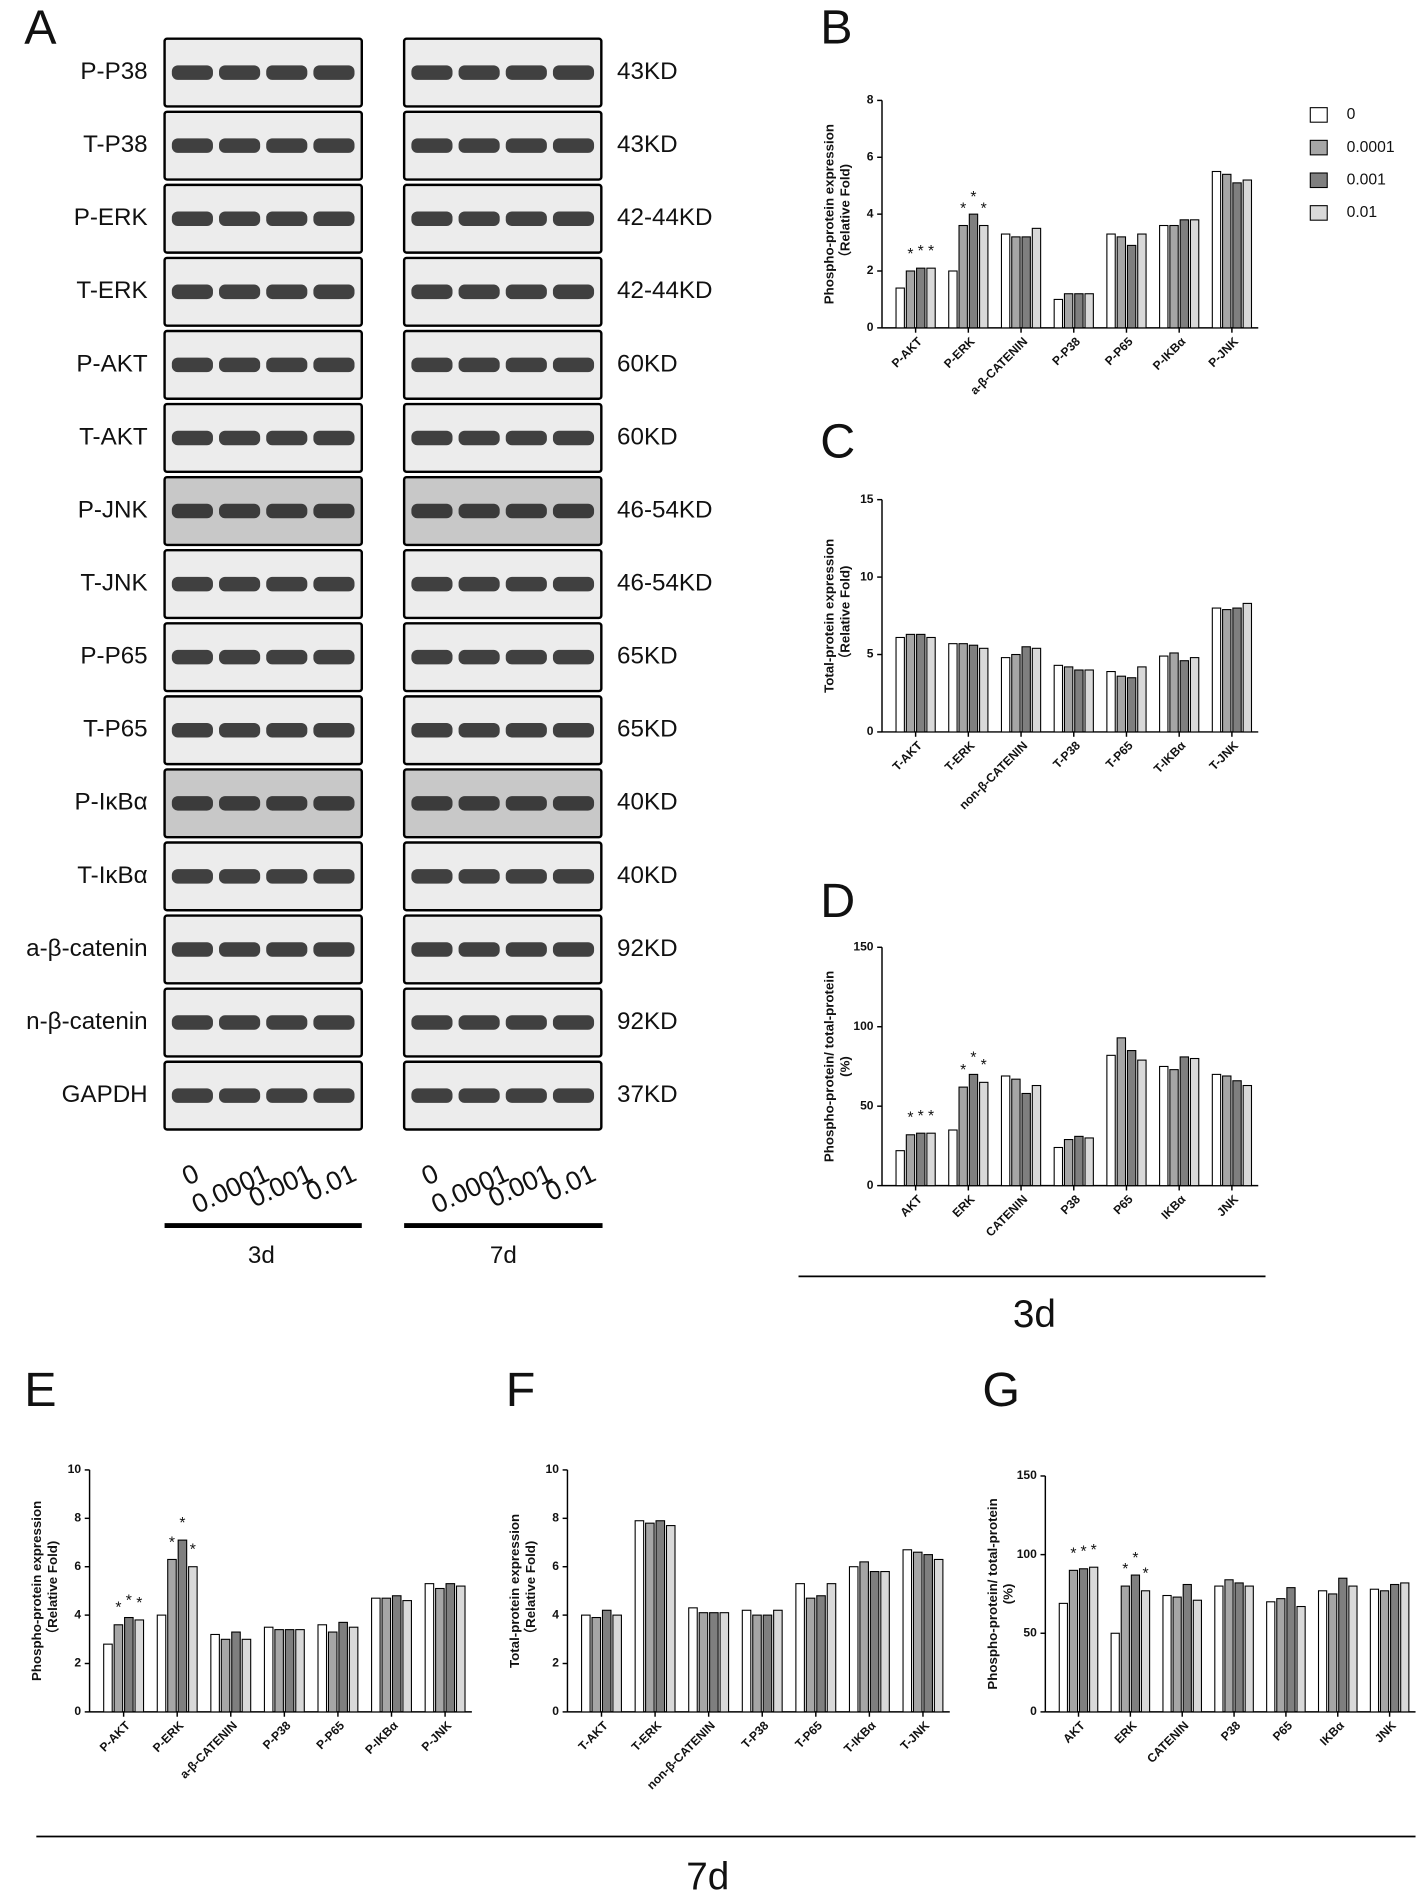  What do you see at coordinates (111, 217) in the screenshot?
I see `blot-row-label: P-ERK` at bounding box center [111, 217].